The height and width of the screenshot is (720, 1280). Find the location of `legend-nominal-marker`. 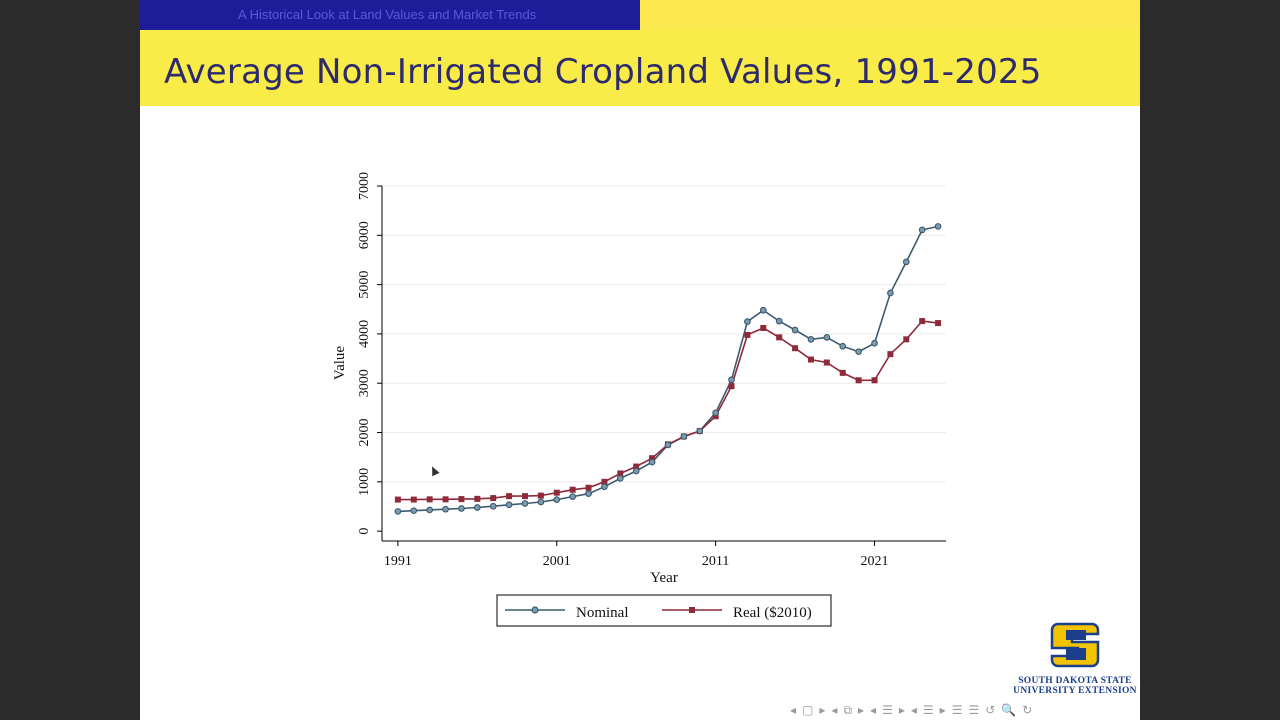

legend-nominal-marker is located at coordinates (535, 610).